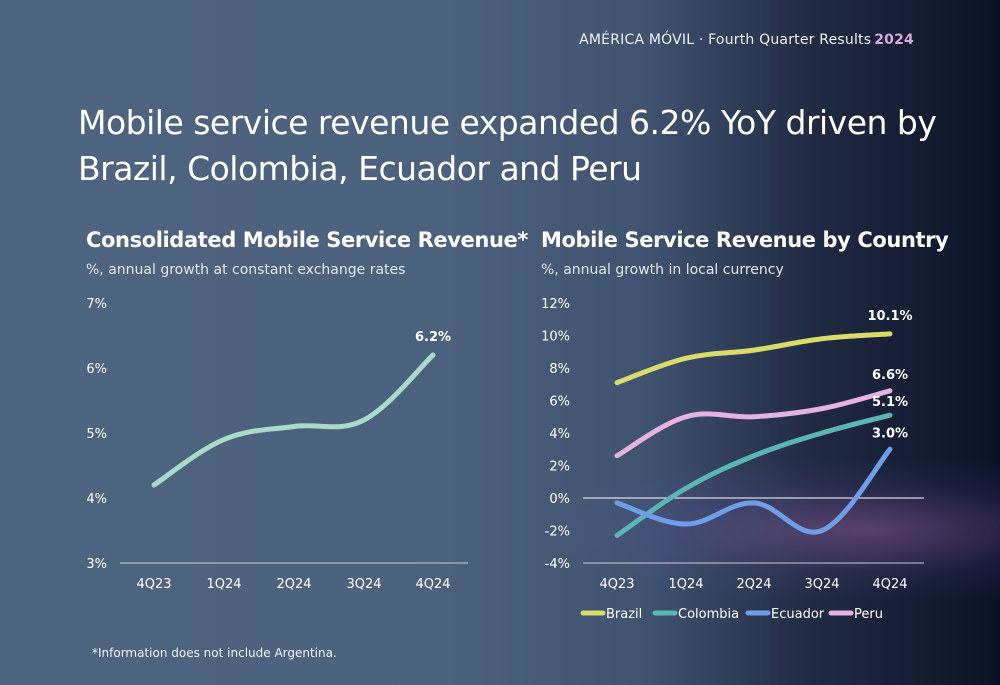 The height and width of the screenshot is (685, 1000). What do you see at coordinates (559, 402) in the screenshot?
I see `right-y-tick-label: 6%` at bounding box center [559, 402].